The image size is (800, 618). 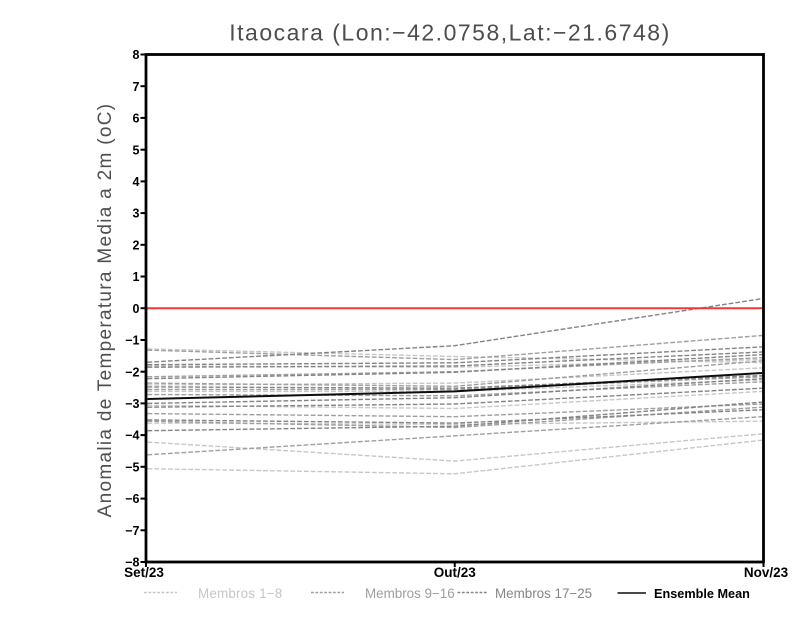 I want to click on svg-text: −7, so click(x=132, y=531).